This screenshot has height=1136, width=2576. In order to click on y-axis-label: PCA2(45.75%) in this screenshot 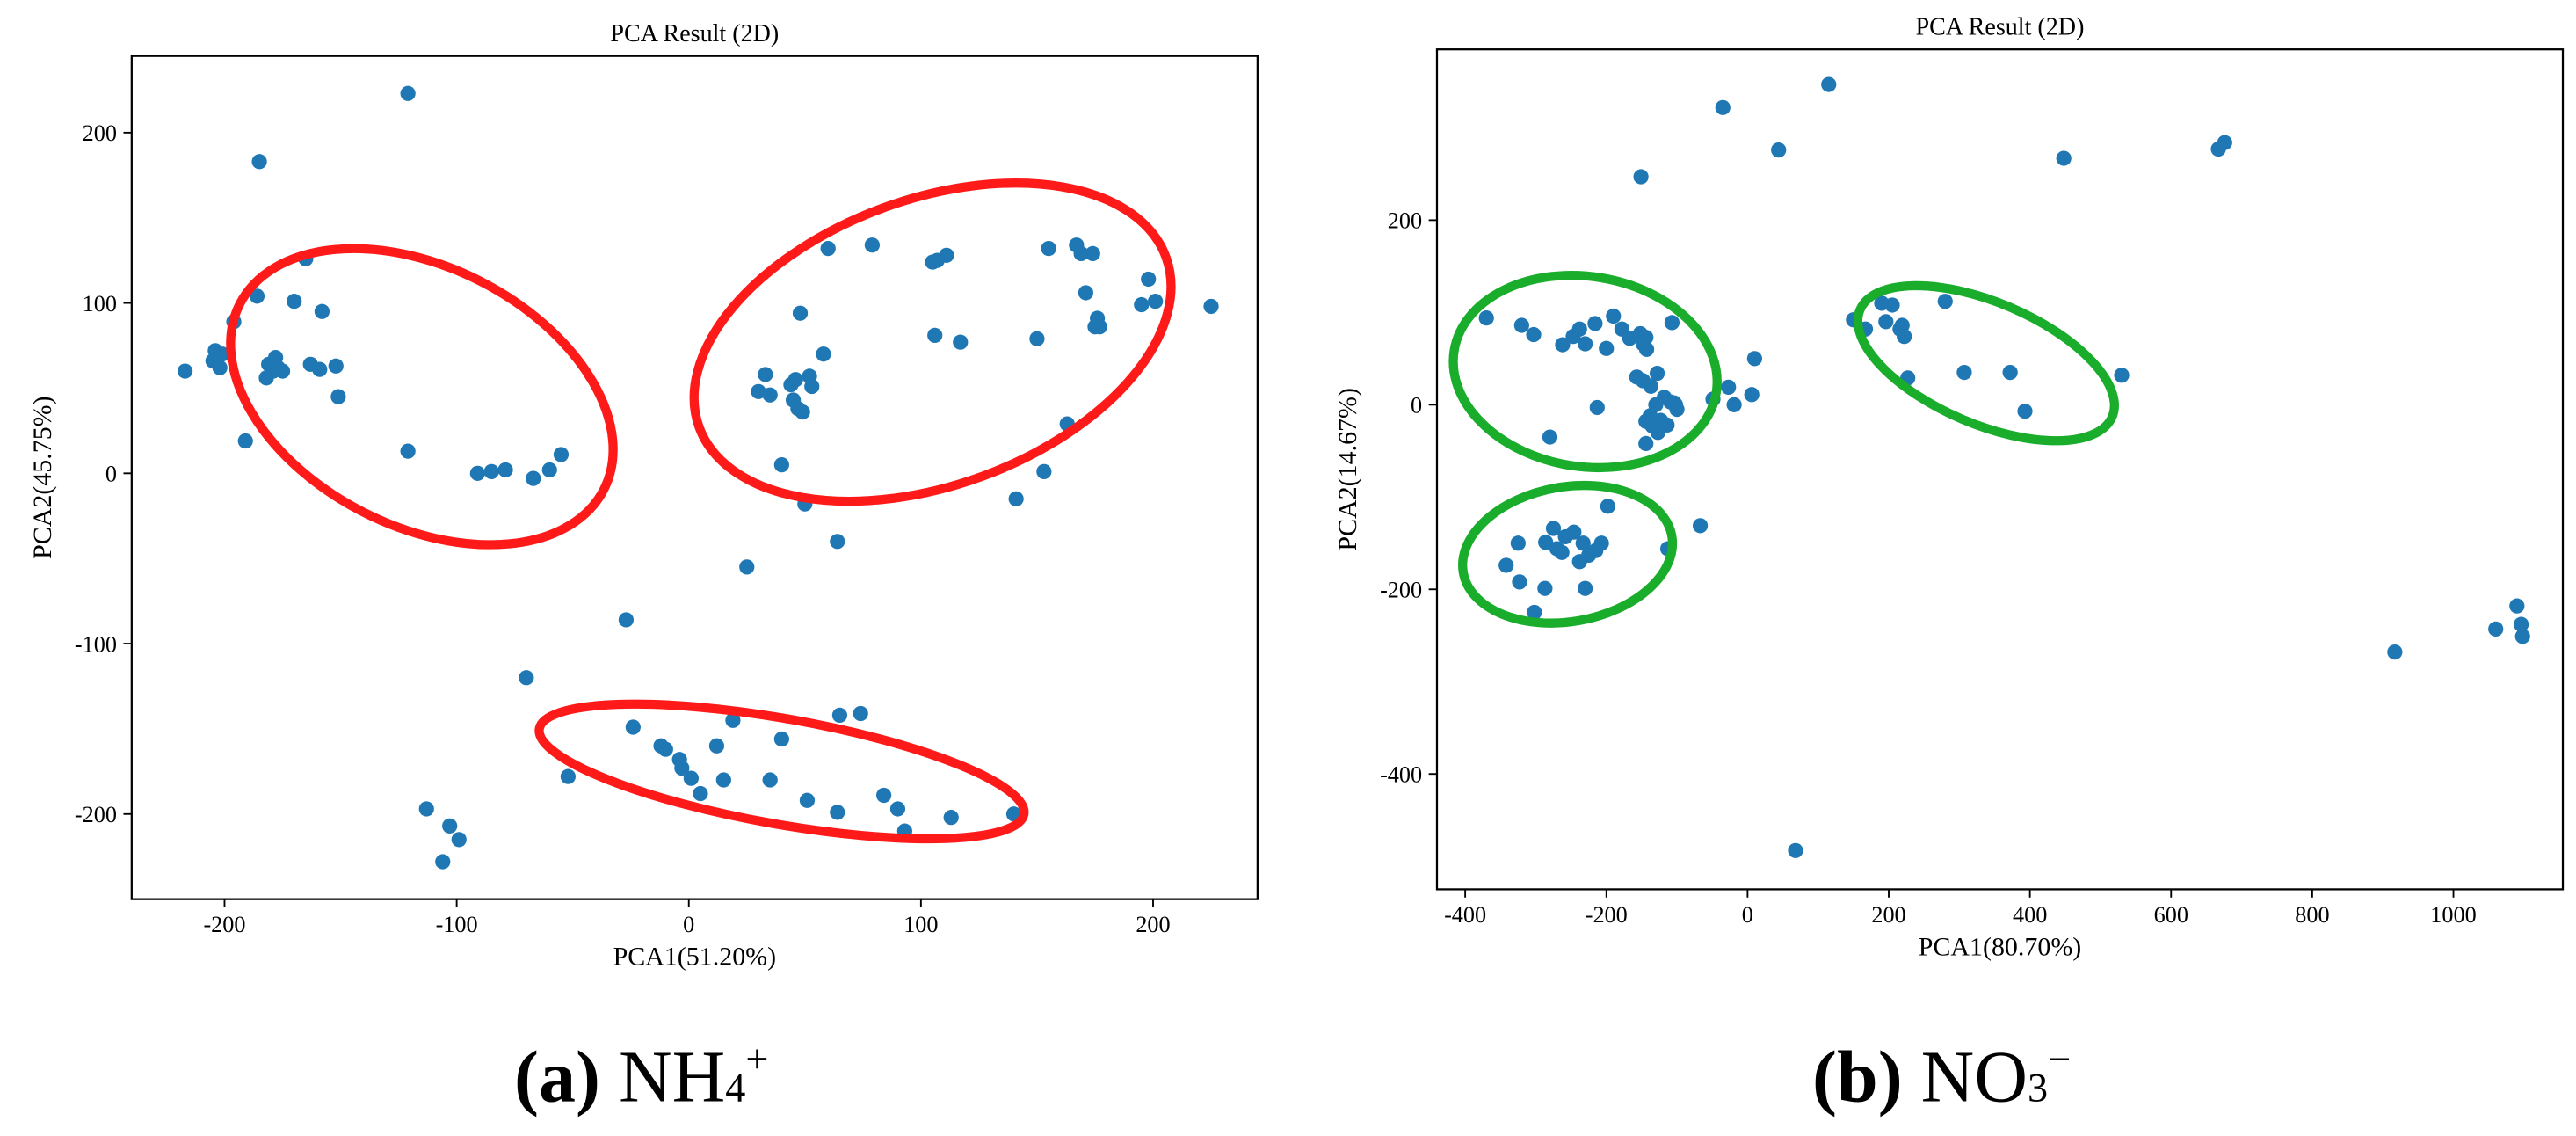, I will do `click(42, 477)`.